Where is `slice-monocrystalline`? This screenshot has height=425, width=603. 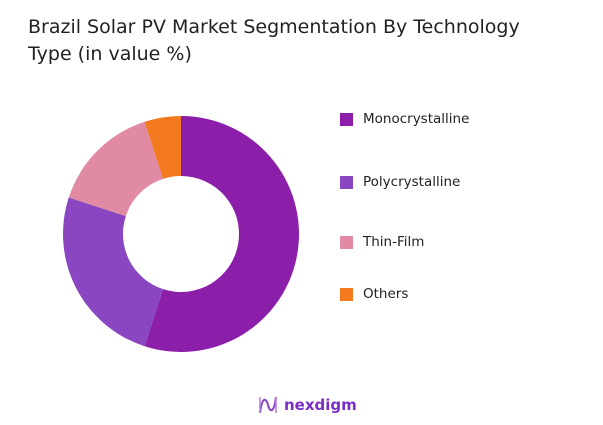 slice-monocrystalline is located at coordinates (221, 234).